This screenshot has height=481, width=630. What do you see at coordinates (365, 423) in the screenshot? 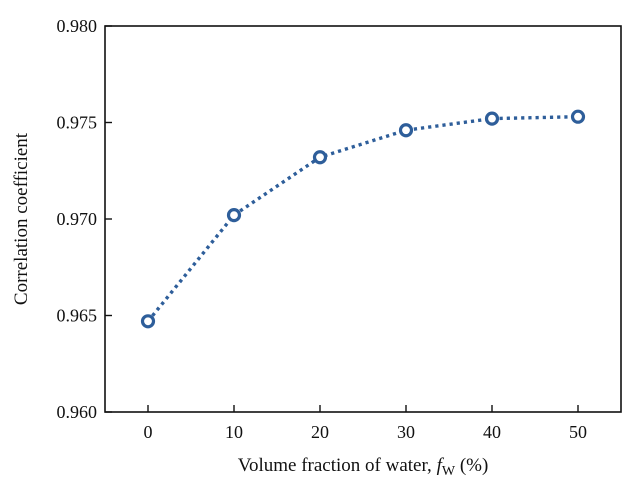
I see `x-axis: 0 10 20 30 40 50` at bounding box center [365, 423].